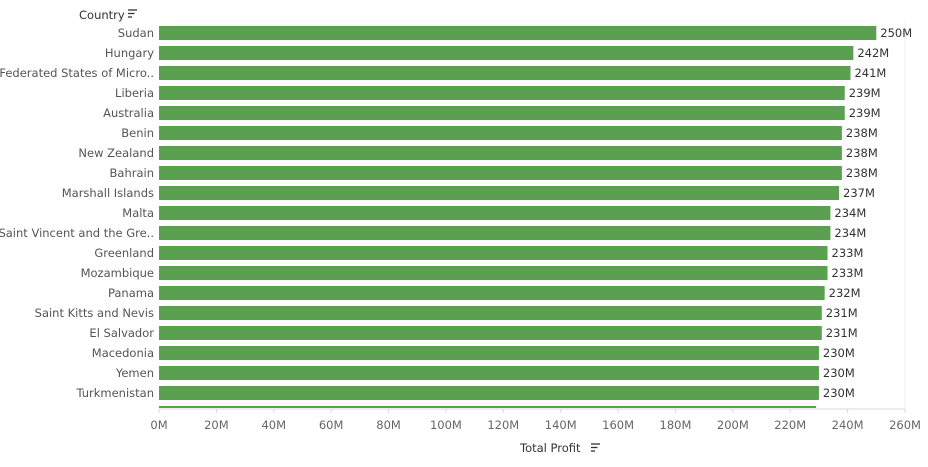 Image resolution: width=928 pixels, height=467 pixels. I want to click on row-label: Sudan, so click(136, 33).